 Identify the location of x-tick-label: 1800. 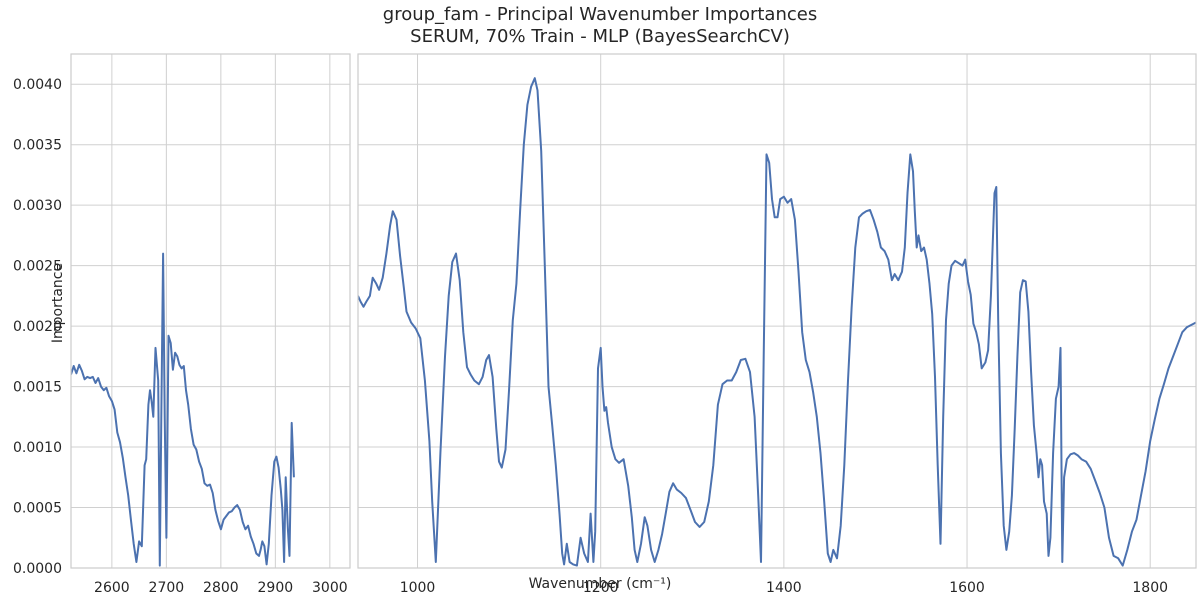
(1150, 588).